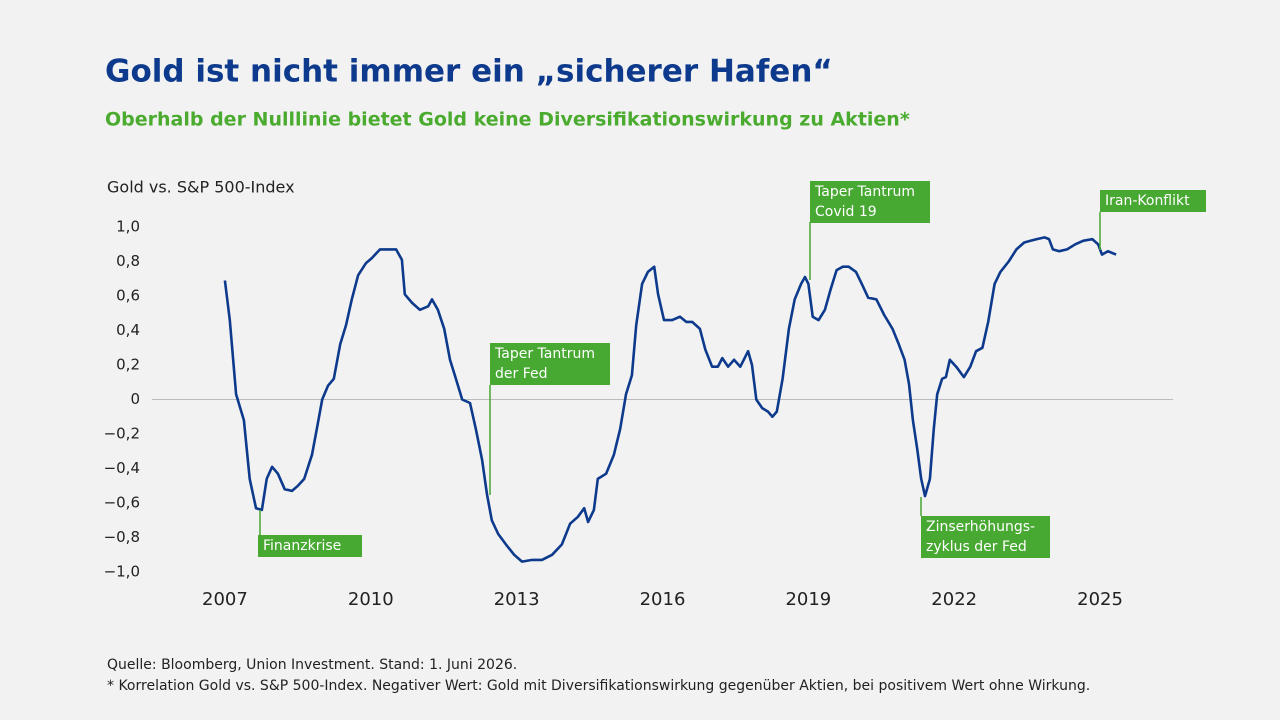 The height and width of the screenshot is (720, 1280). Describe the element at coordinates (122, 468) in the screenshot. I see `y-tick-label: −0,4` at that location.